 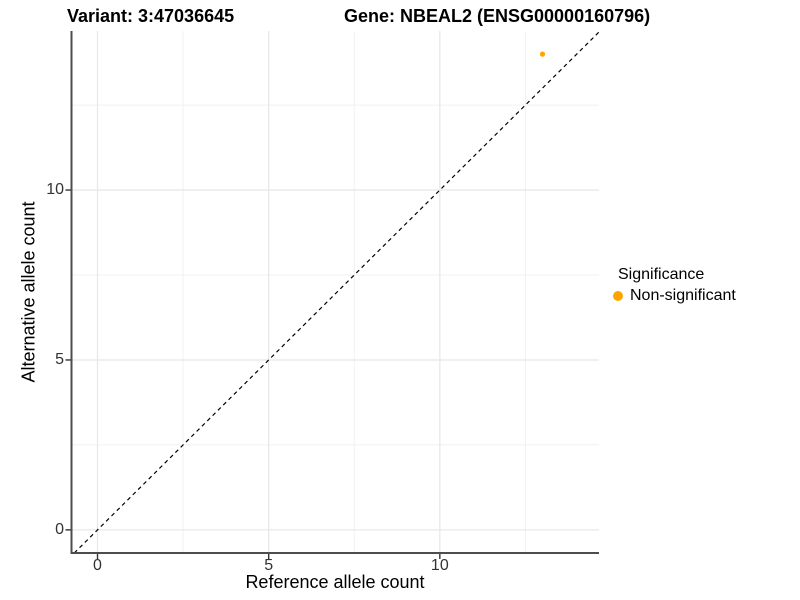 What do you see at coordinates (618, 296) in the screenshot?
I see `legend-point-icon` at bounding box center [618, 296].